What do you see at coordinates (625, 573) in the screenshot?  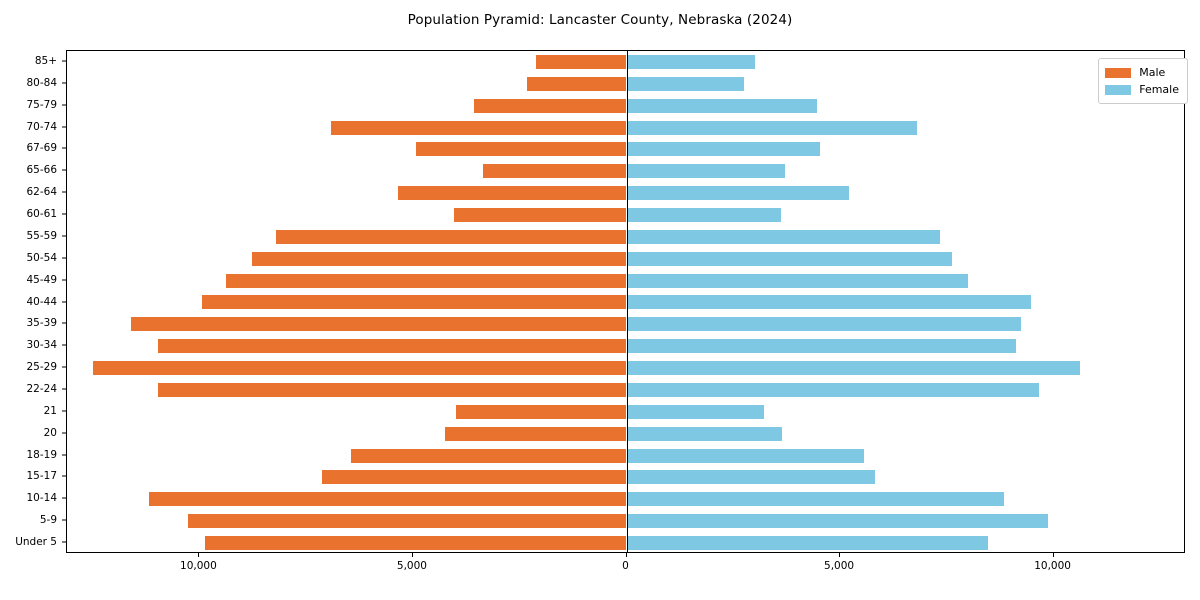 I see `x-axis: 10,000 5,000 0 5,000 10,000` at bounding box center [625, 573].